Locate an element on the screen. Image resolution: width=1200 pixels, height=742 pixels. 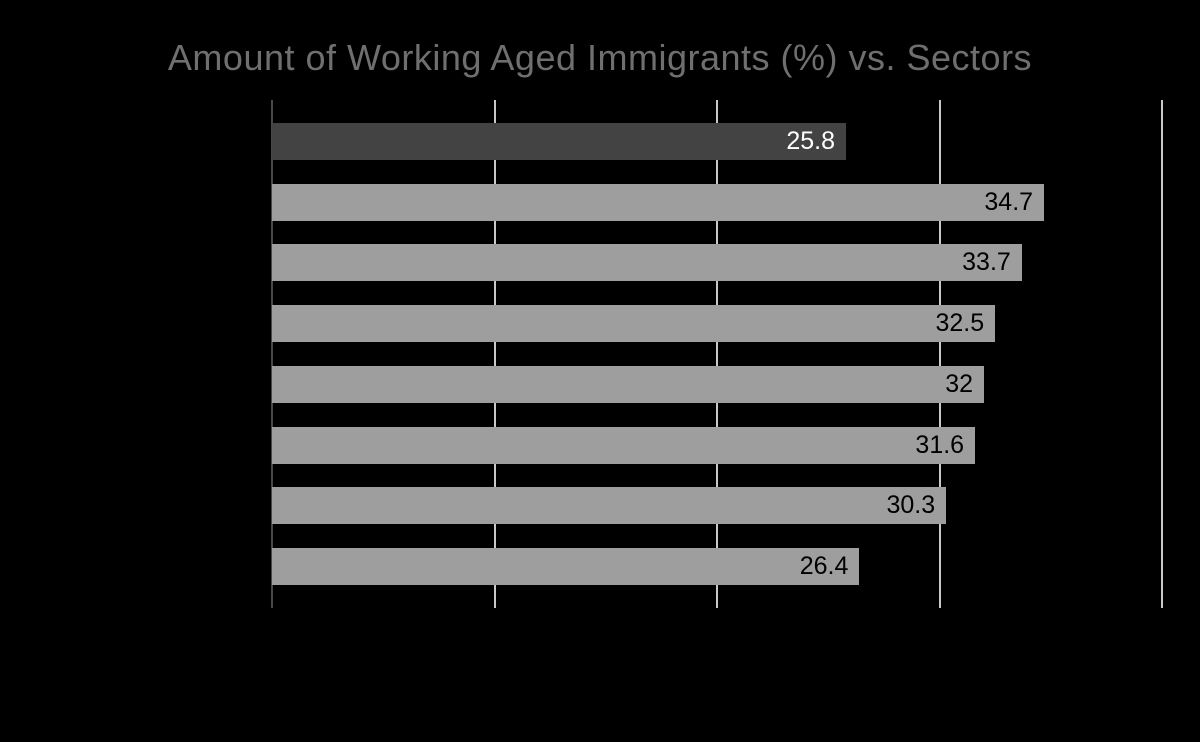
y-axis-spine is located at coordinates (272, 354).